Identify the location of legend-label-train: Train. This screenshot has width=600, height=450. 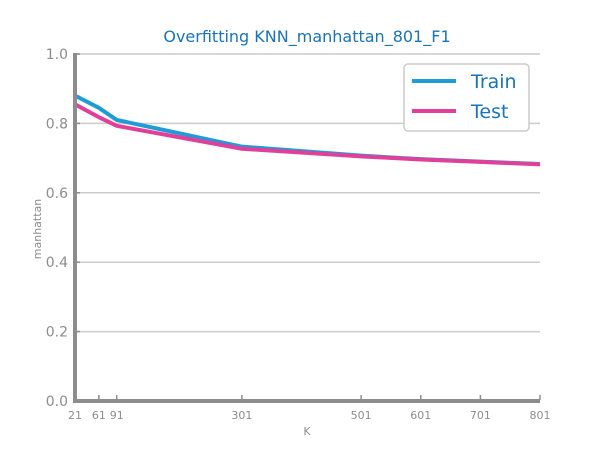
(493, 82).